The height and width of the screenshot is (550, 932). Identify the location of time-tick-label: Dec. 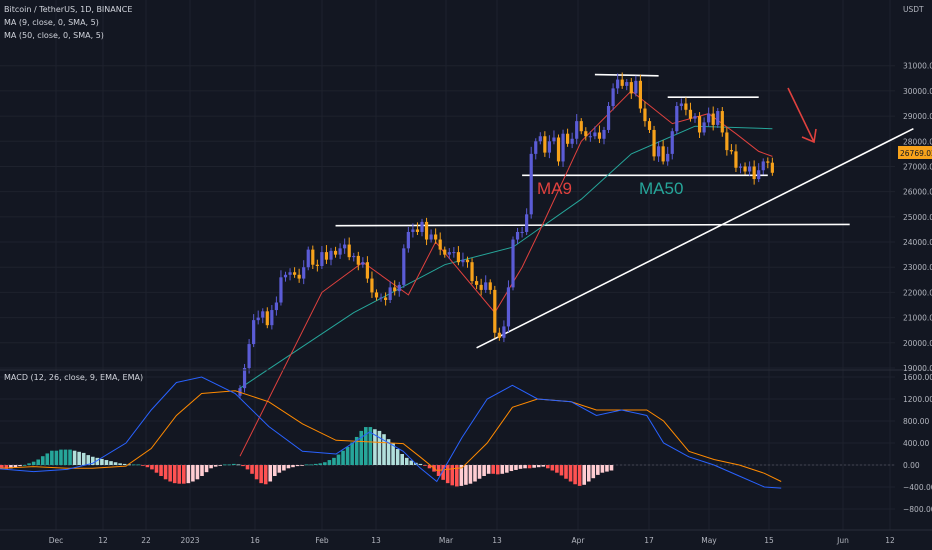
(56, 540).